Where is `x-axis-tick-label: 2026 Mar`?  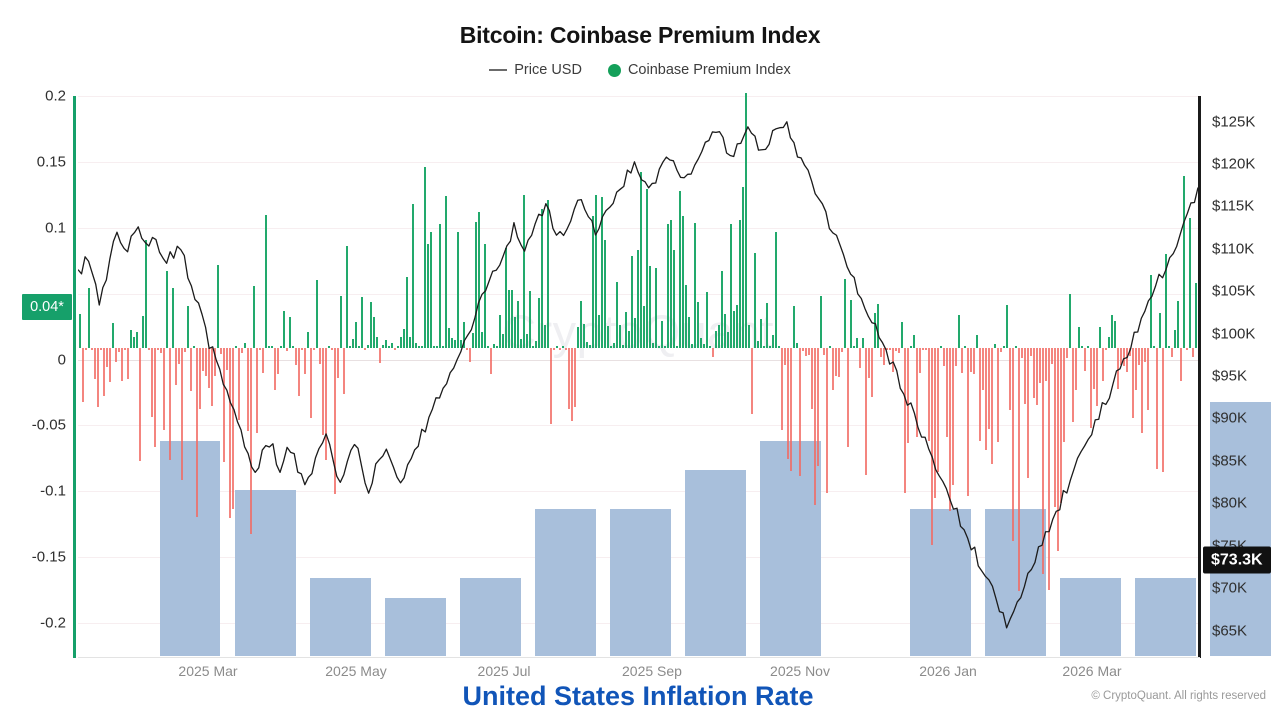
x-axis-tick-label: 2026 Mar is located at coordinates (1092, 671).